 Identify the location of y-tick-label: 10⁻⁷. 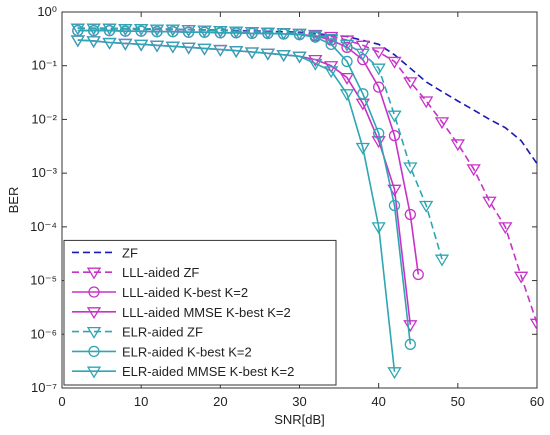
(44, 387).